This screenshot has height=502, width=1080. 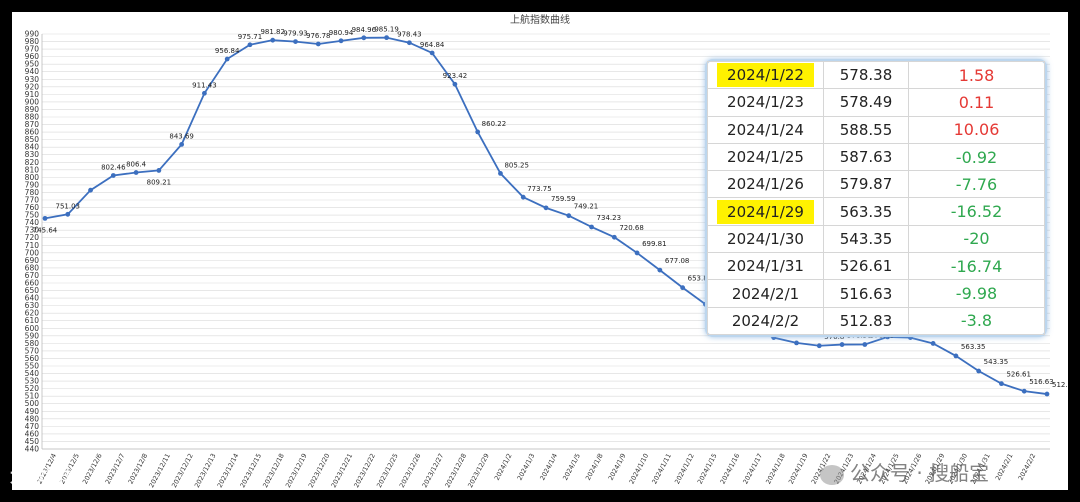 What do you see at coordinates (159, 470) in the screenshot?
I see `x-tick-label: 2023/12/11` at bounding box center [159, 470].